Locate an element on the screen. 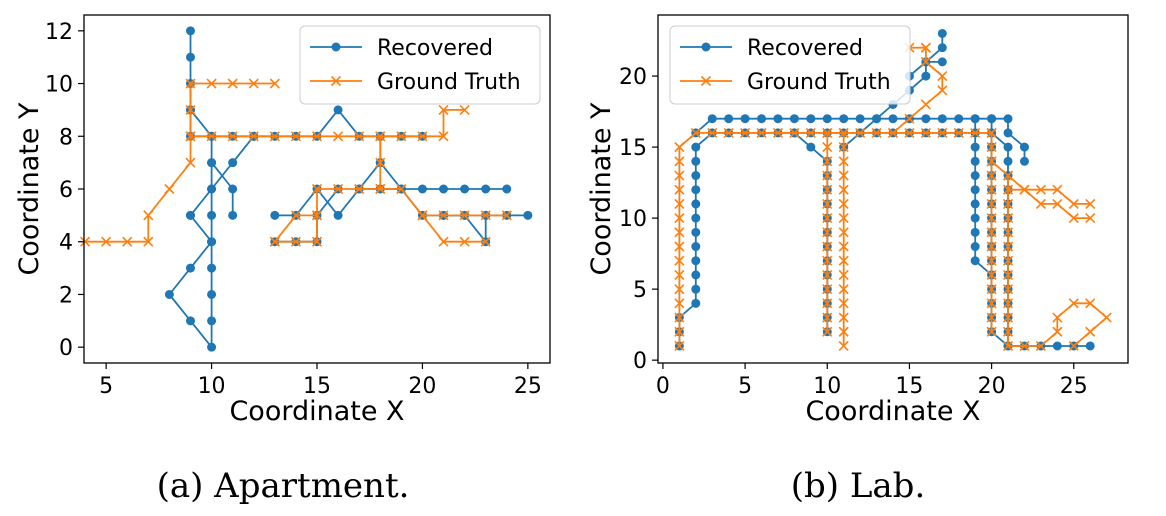 The image size is (1166, 516). x-tick-label: 0 is located at coordinates (663, 386).